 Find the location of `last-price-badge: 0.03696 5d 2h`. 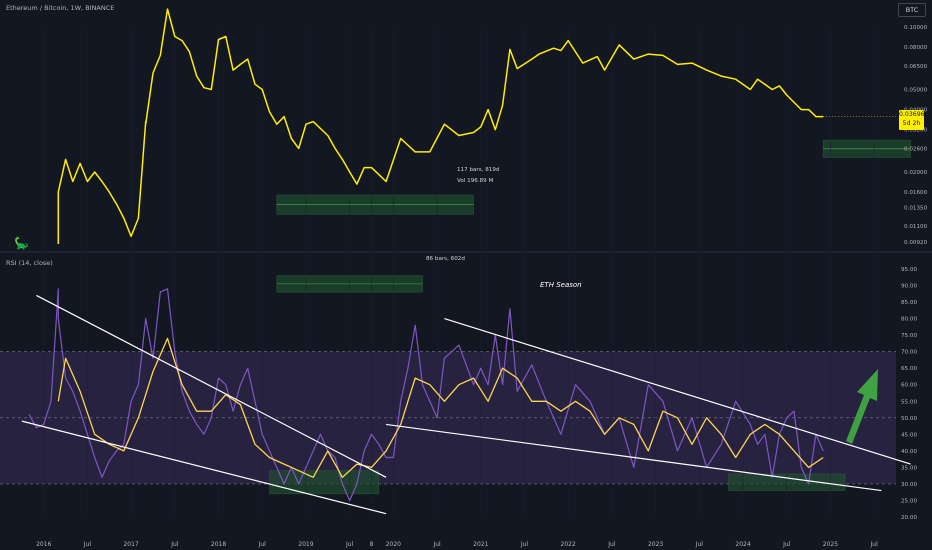

last-price-badge: 0.03696 5d 2h is located at coordinates (912, 120).